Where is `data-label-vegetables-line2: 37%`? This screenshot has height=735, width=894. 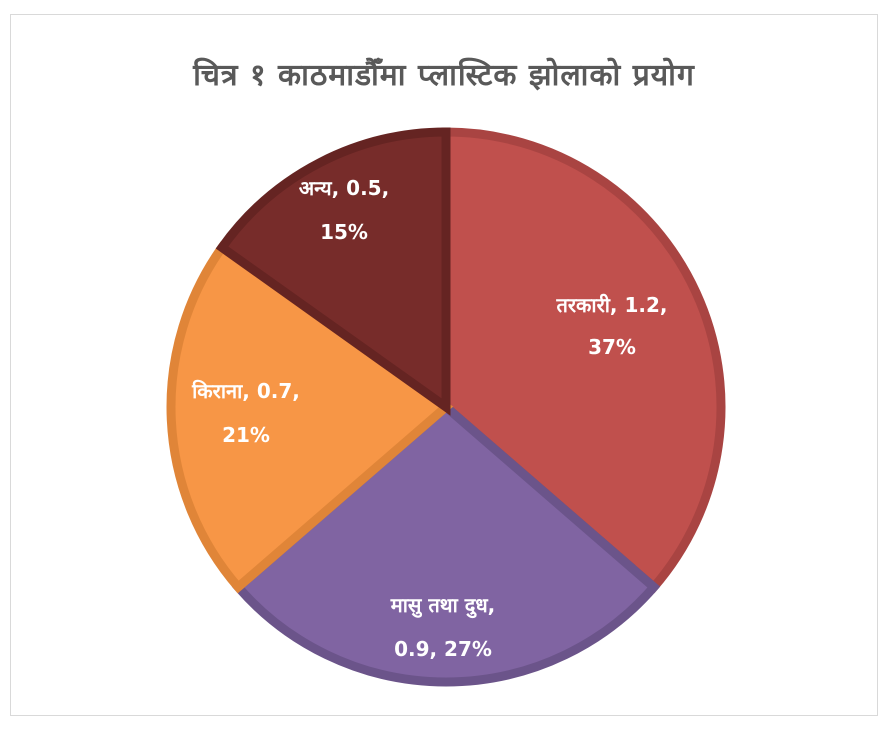 data-label-vegetables-line2: 37% is located at coordinates (612, 347).